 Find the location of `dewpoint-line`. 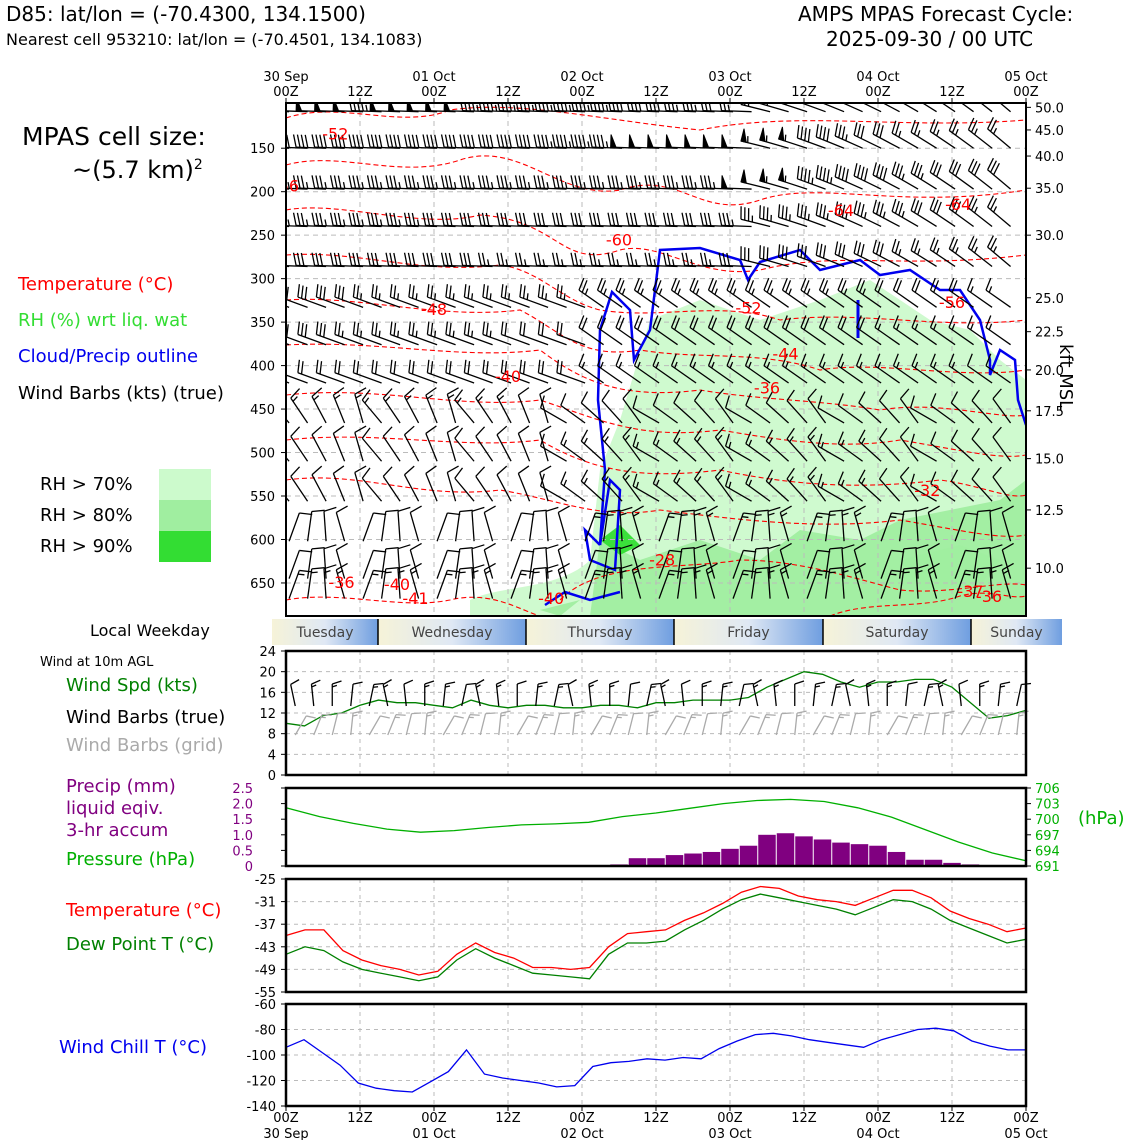

dewpoint-line is located at coordinates (656, 937).